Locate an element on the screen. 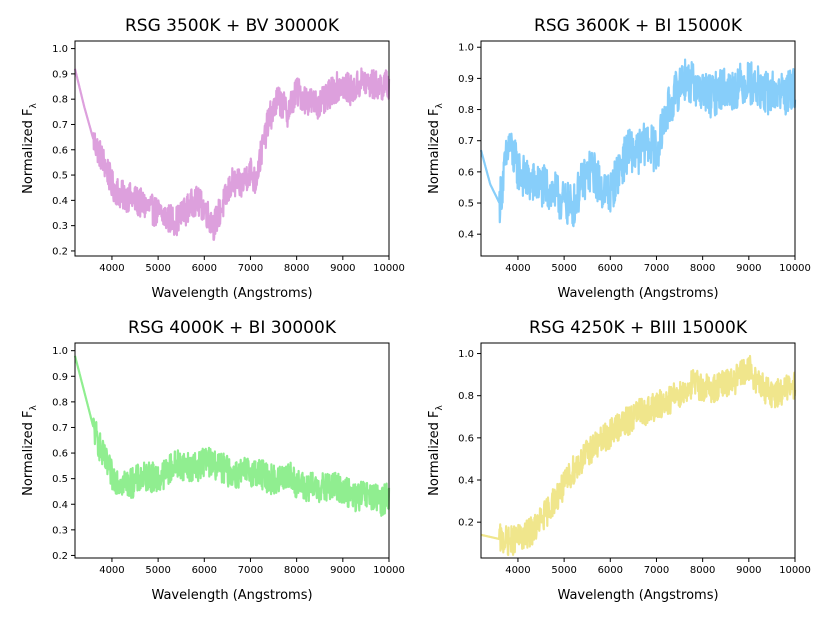 The width and height of the screenshot is (830, 622). chart-title: RSG 3600K + BI 15000K is located at coordinates (638, 26).